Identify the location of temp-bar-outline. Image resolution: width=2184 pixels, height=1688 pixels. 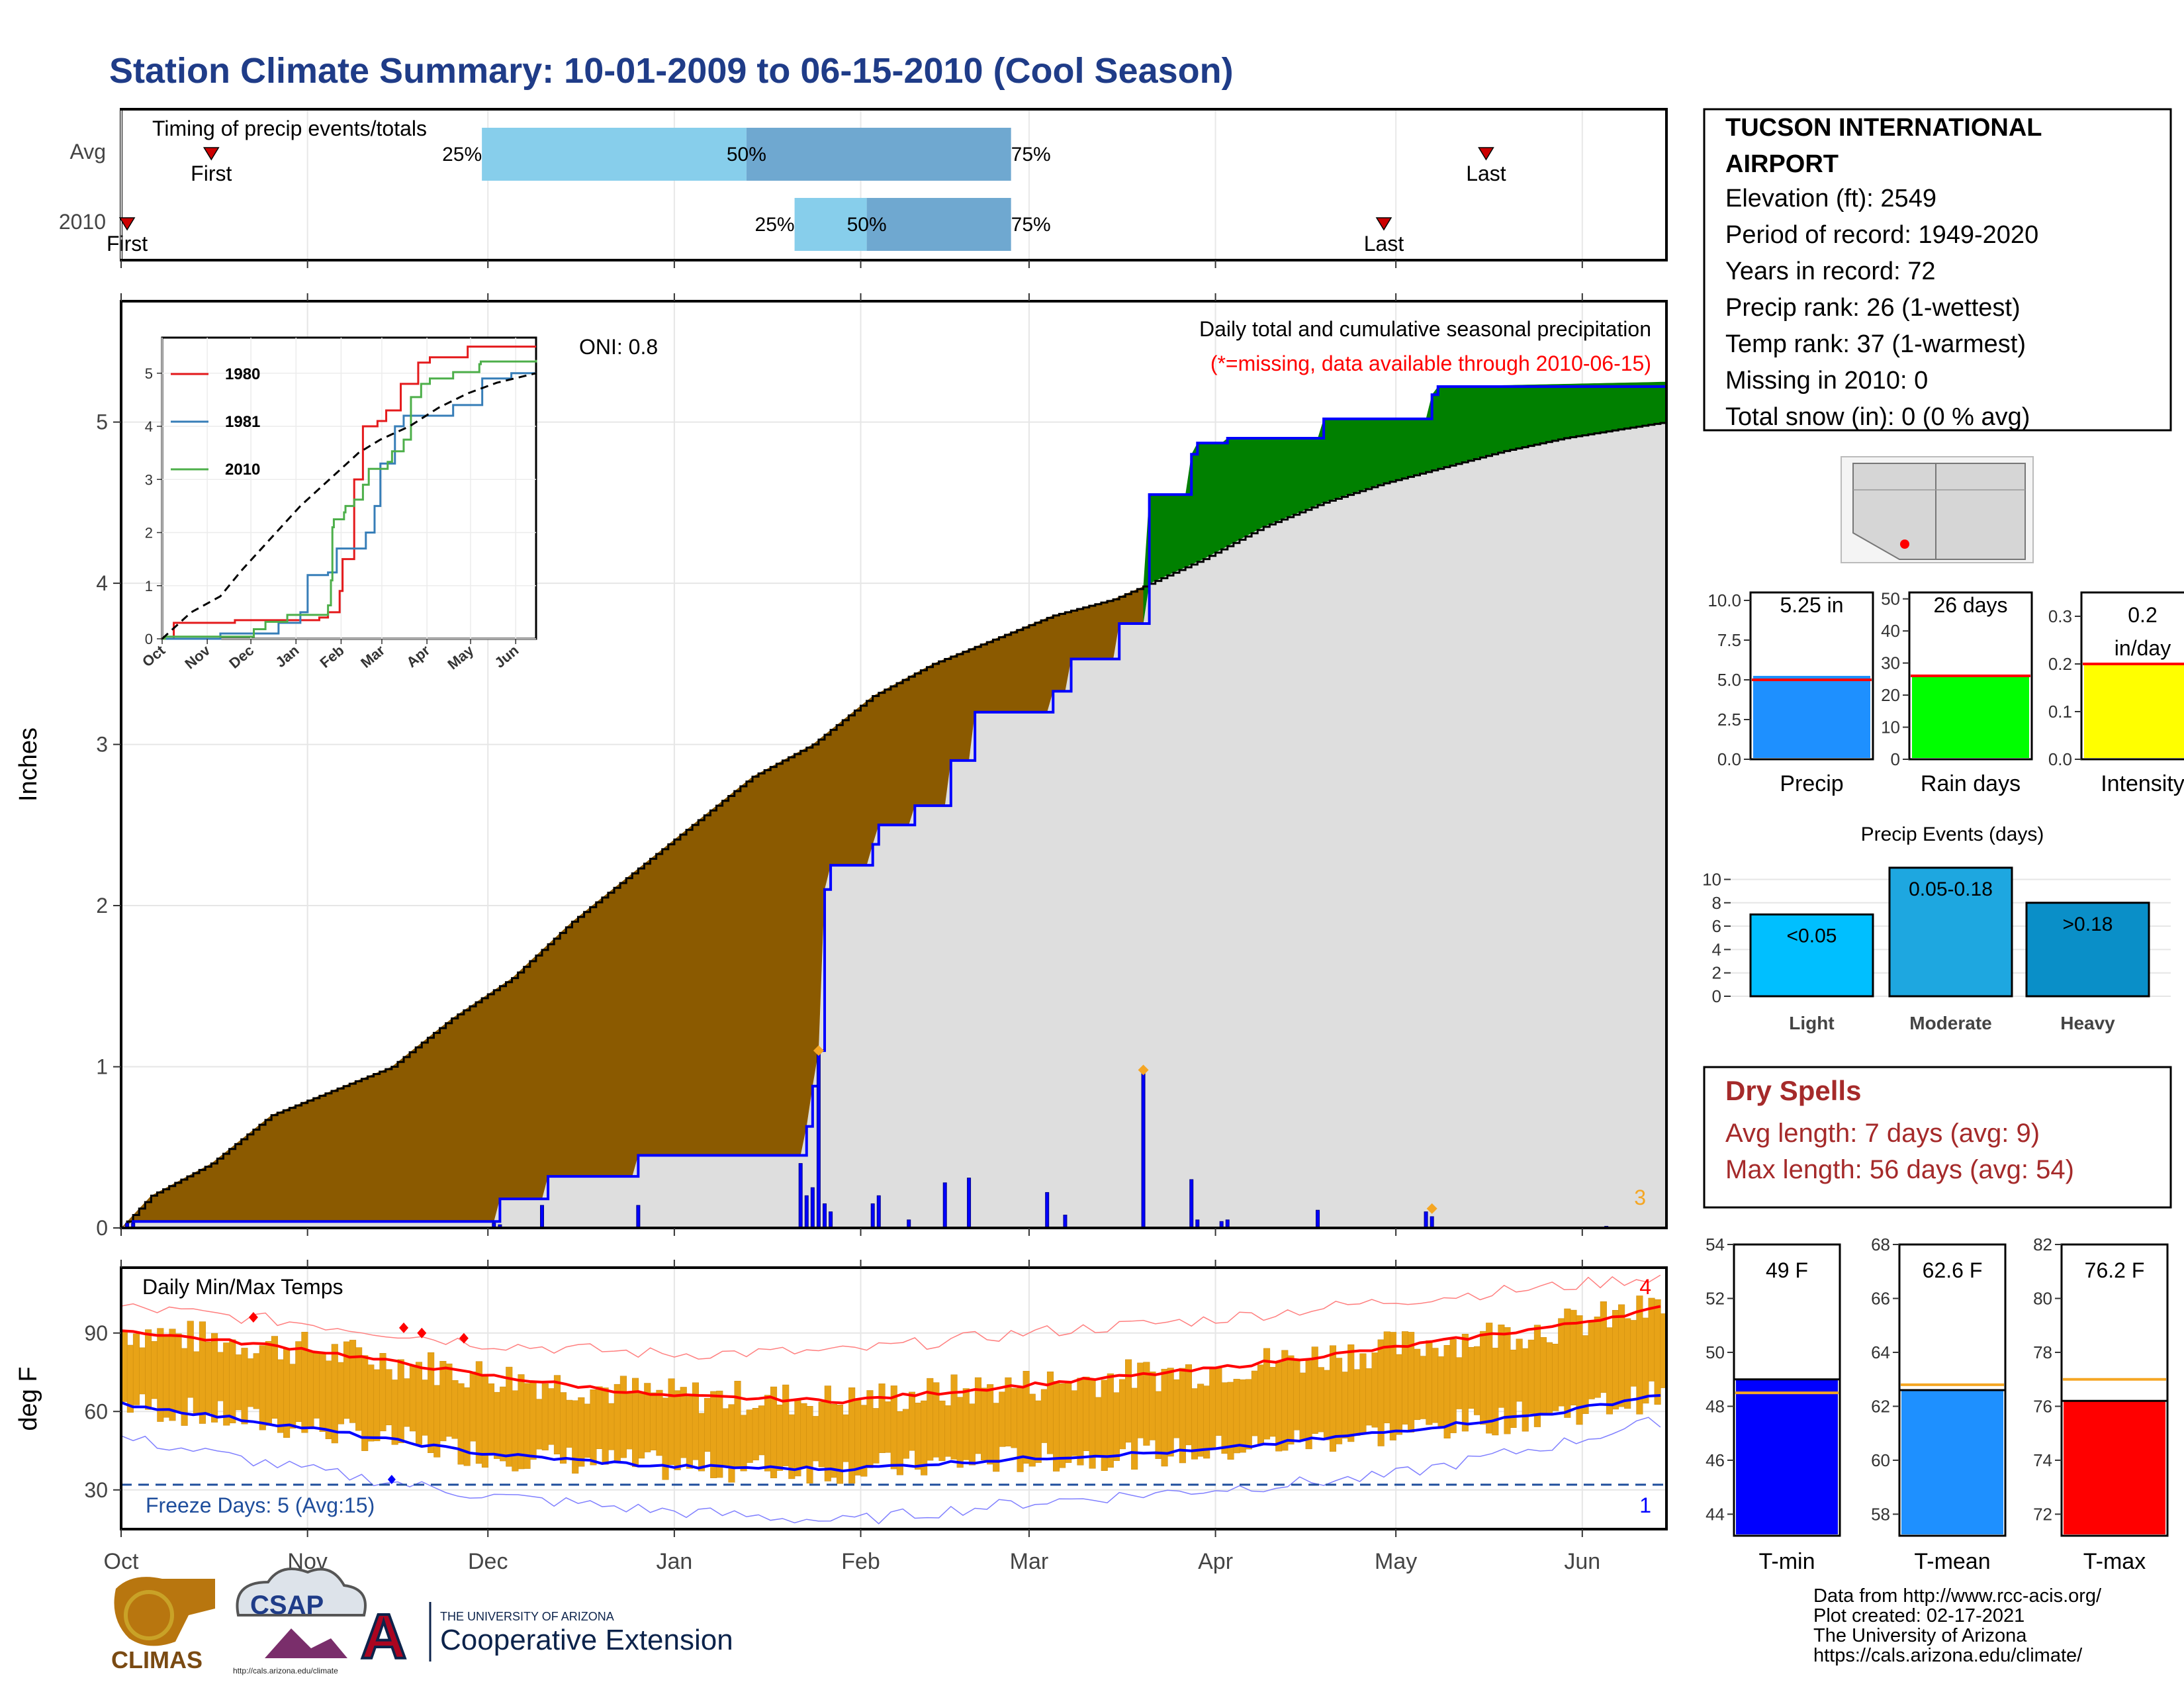
(1952, 1390).